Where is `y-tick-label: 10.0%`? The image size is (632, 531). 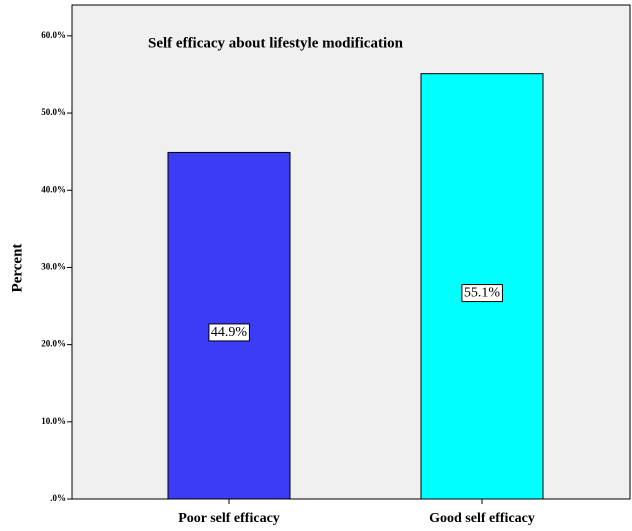
y-tick-label: 10.0% is located at coordinates (53, 421).